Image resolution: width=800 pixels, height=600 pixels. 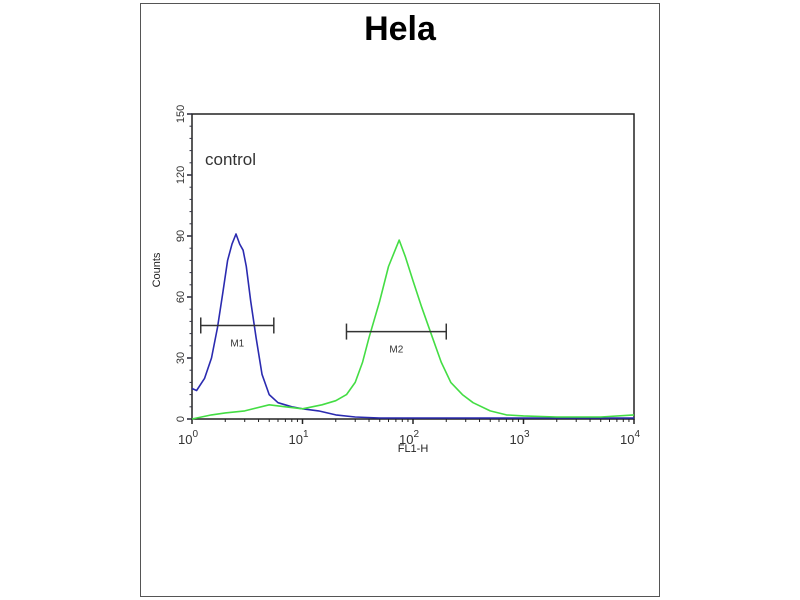 What do you see at coordinates (195, 434) in the screenshot?
I see `x-tick-exponent: 0` at bounding box center [195, 434].